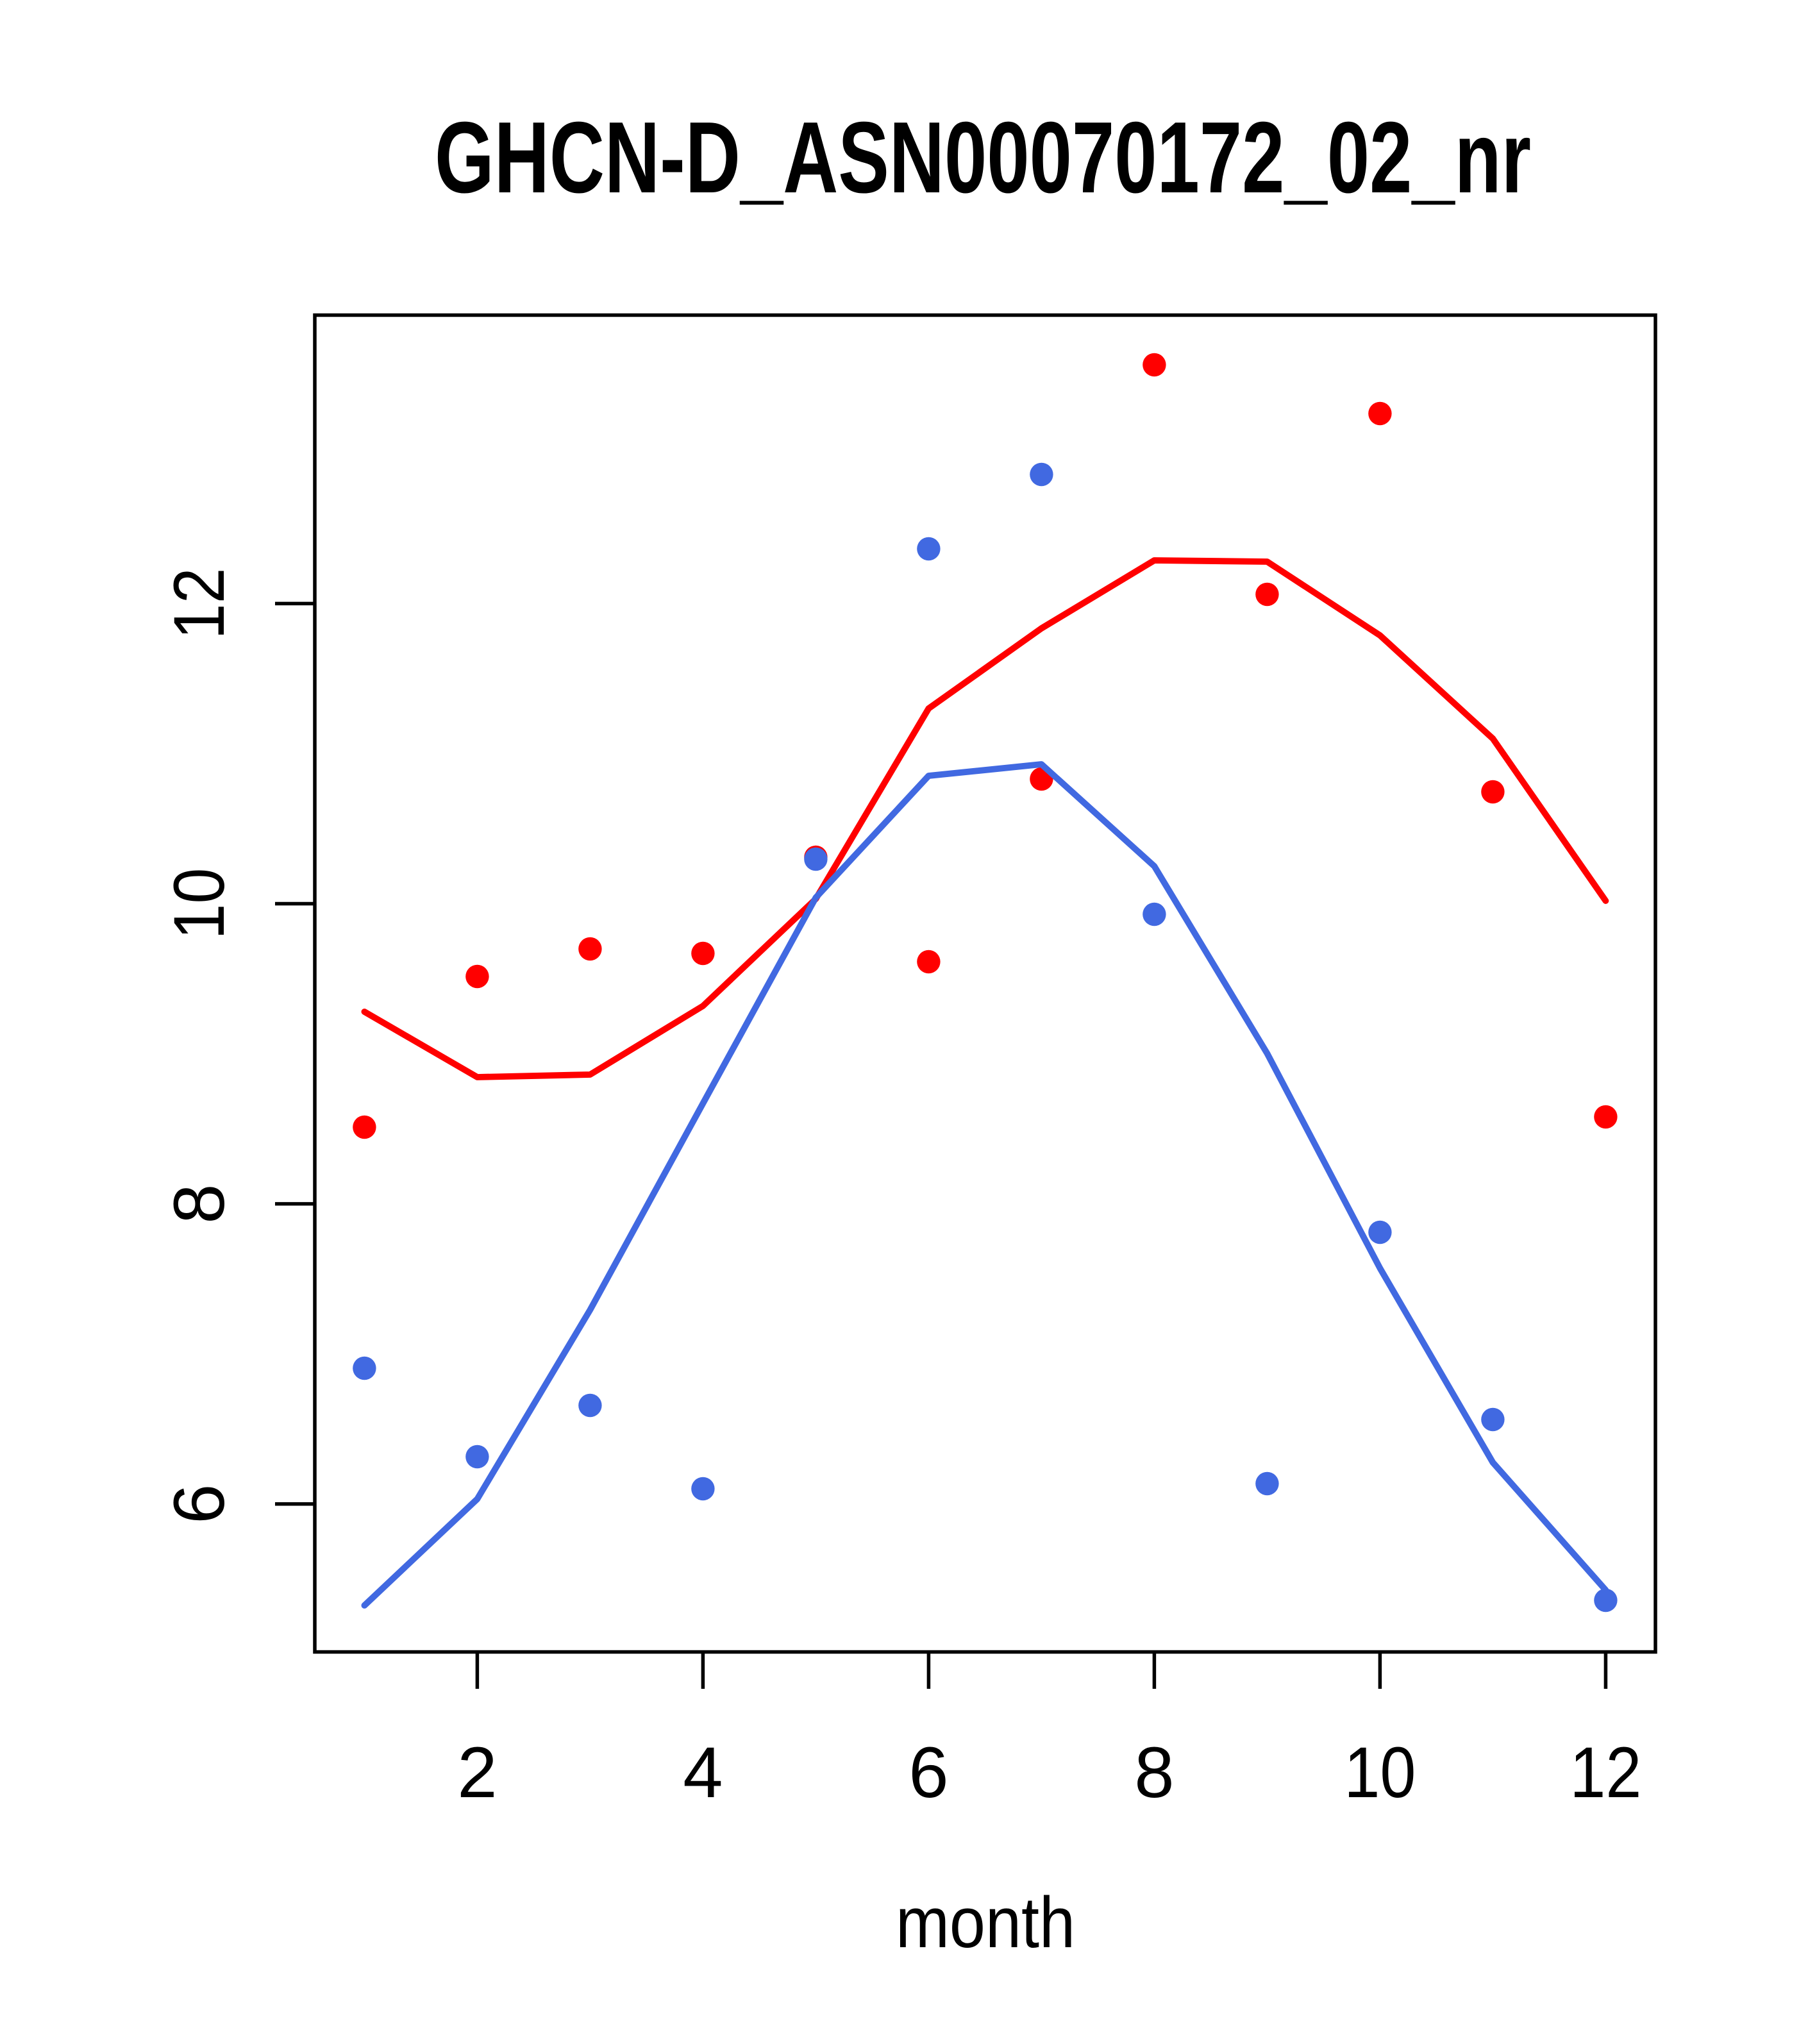 This screenshot has height=2044, width=1817. Describe the element at coordinates (477, 1773) in the screenshot. I see `svg-text: 2` at that location.